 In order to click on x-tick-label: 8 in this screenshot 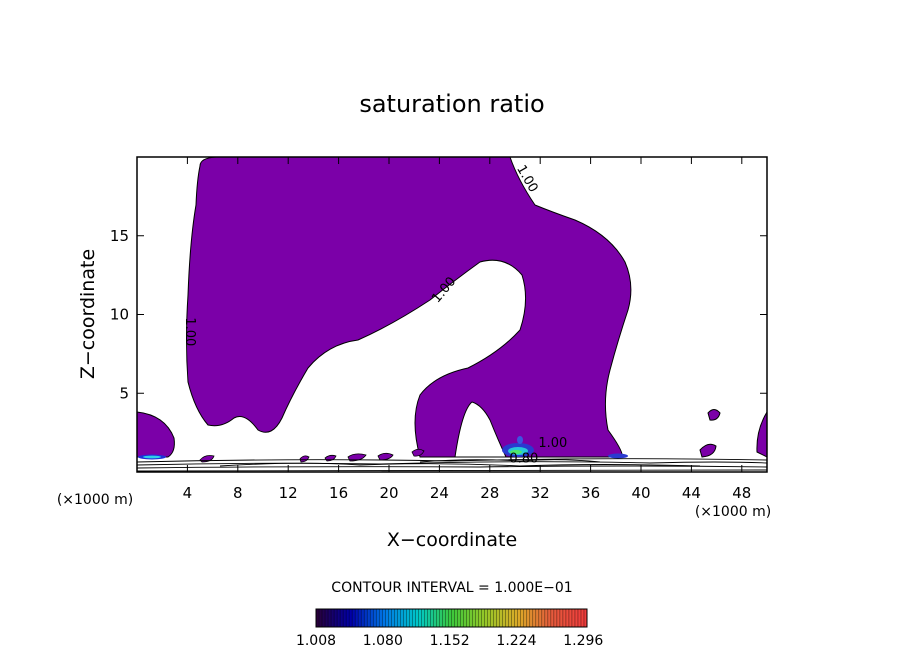, I will do `click(238, 493)`.